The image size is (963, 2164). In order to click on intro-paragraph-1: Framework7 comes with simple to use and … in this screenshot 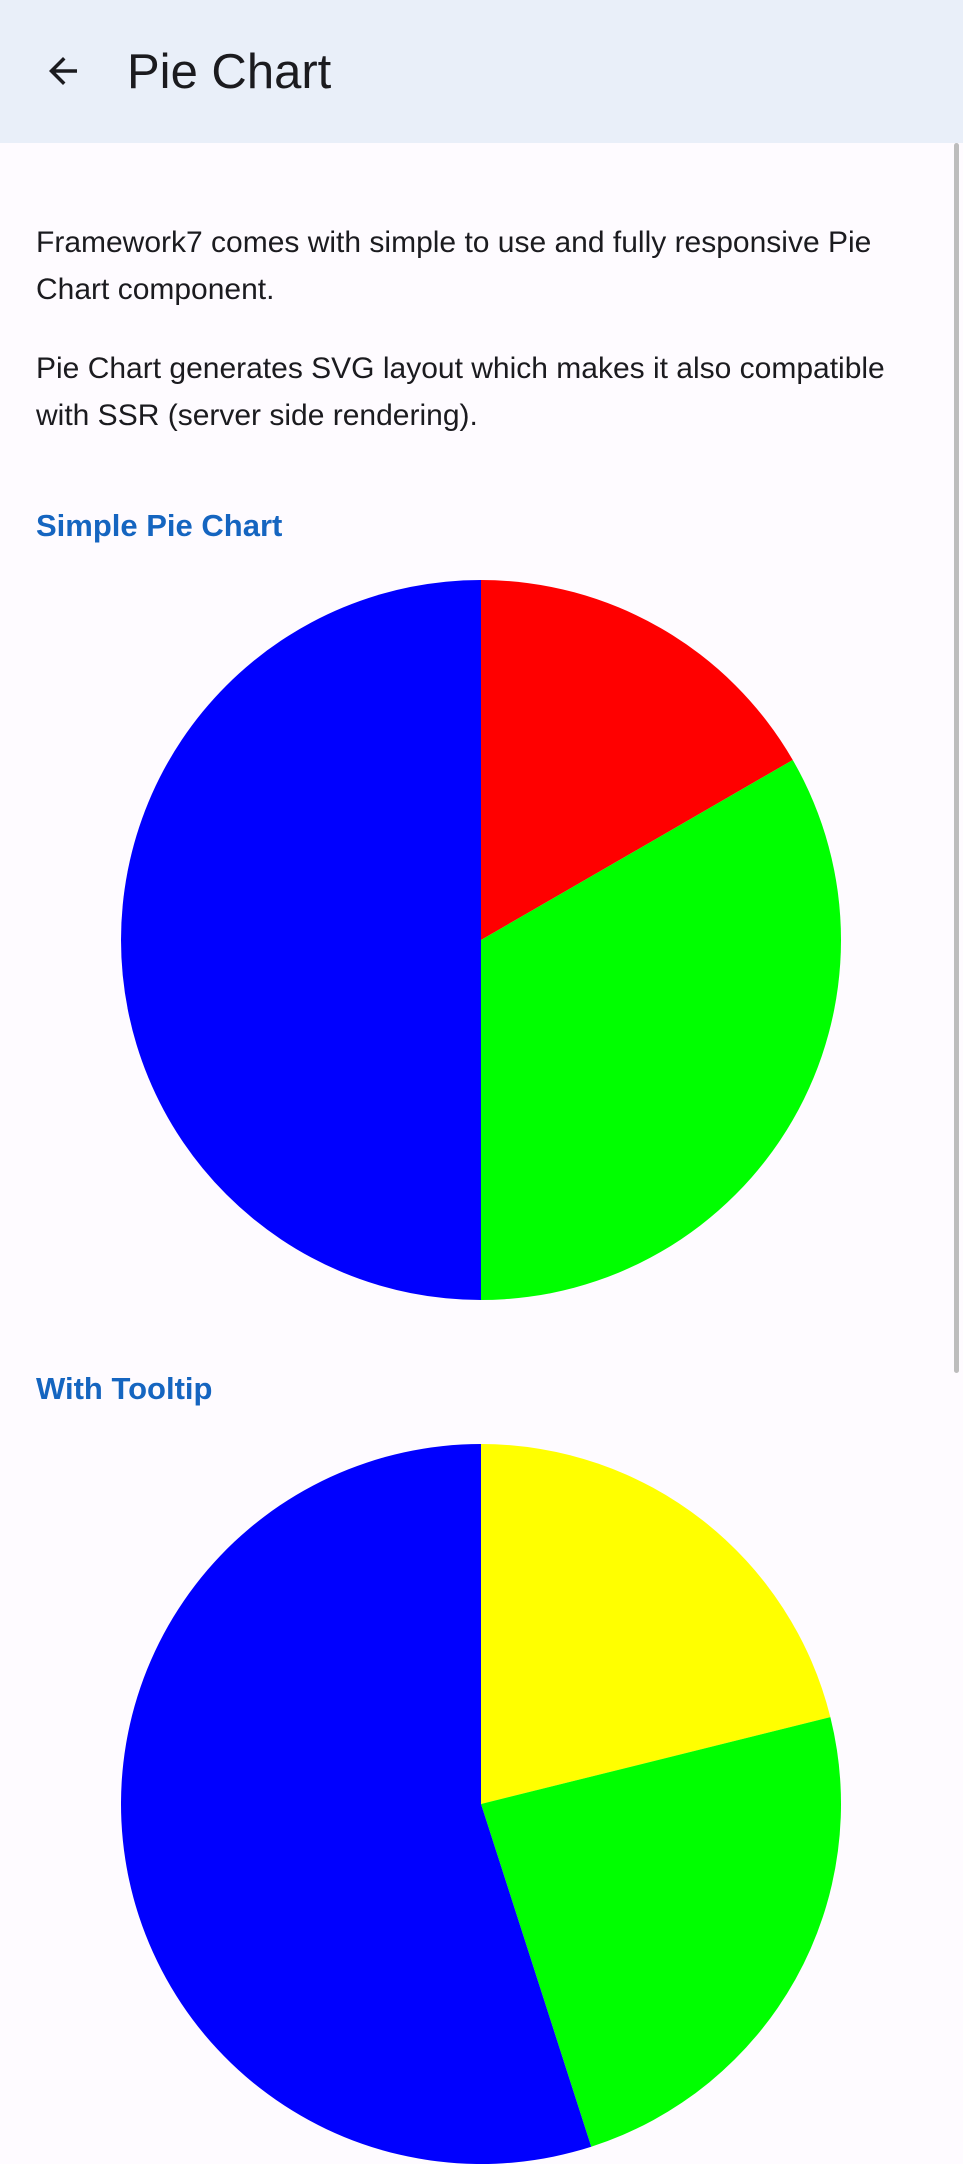, I will do `click(454, 266)`.